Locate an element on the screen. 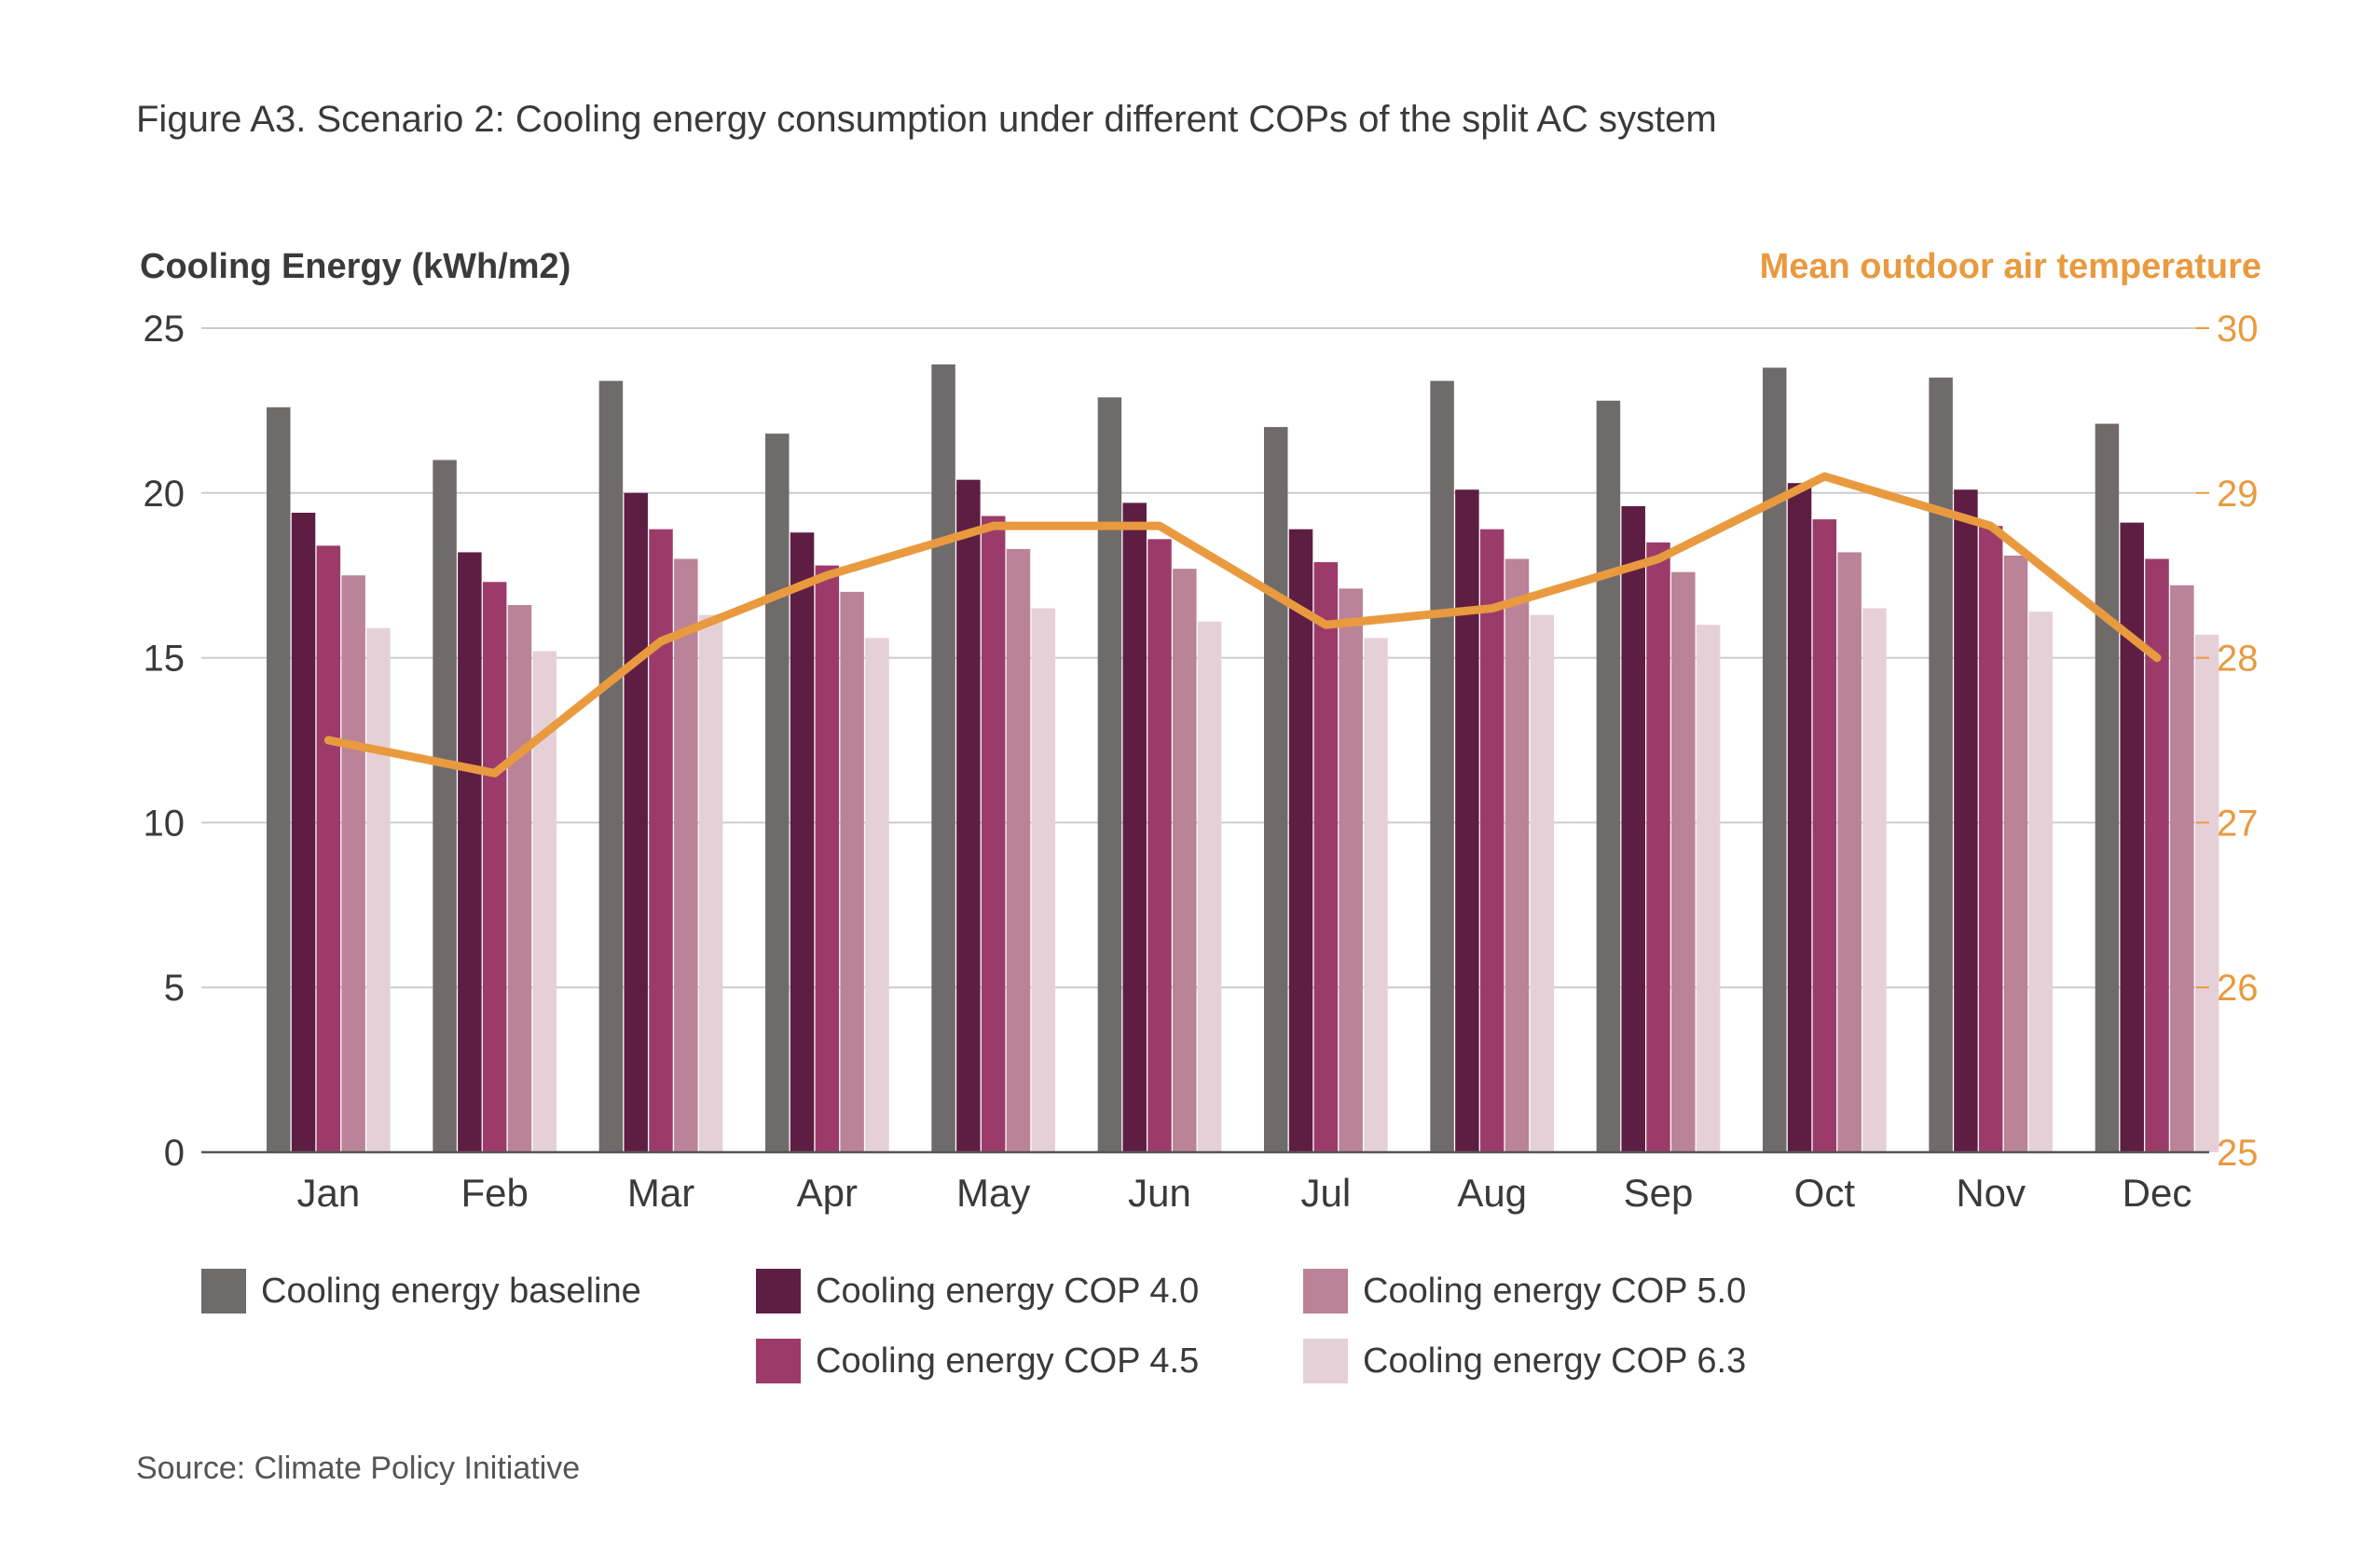  x-tick-label: Apr is located at coordinates (827, 1193).